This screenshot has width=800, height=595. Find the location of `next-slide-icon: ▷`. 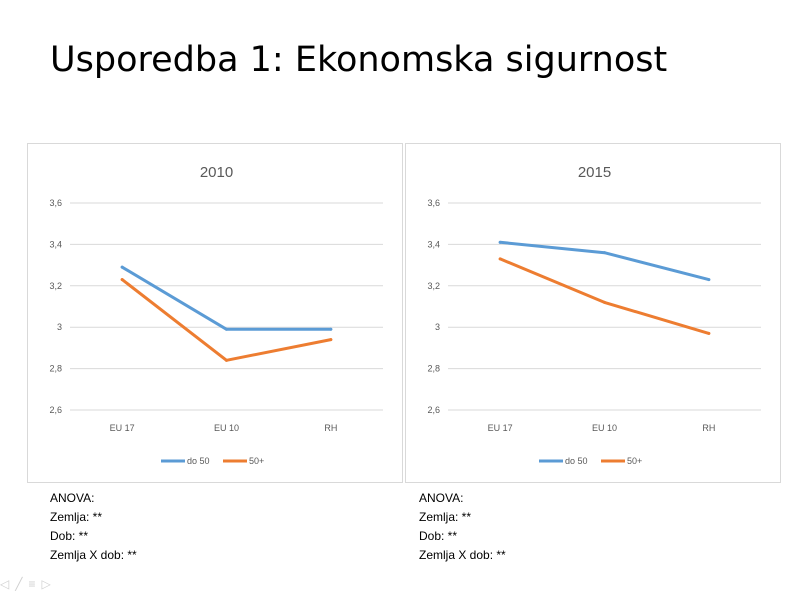

next-slide-icon: ▷ is located at coordinates (49, 584).